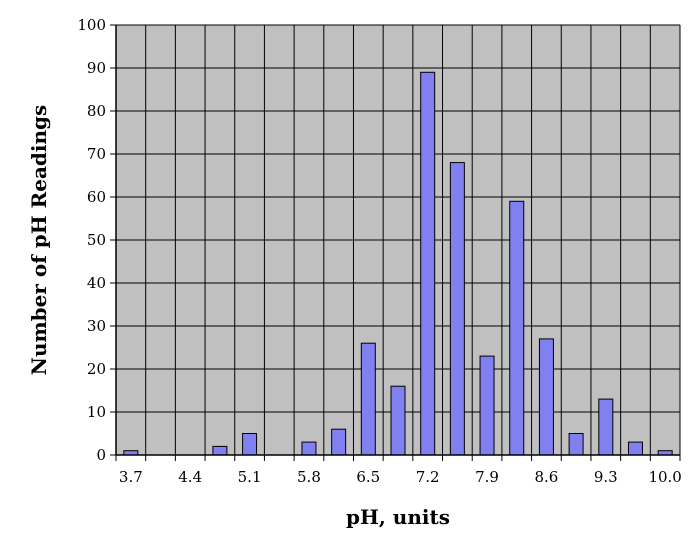 The image size is (690, 538). Describe the element at coordinates (664, 477) in the screenshot. I see `x-tick-label: 10.0` at that location.